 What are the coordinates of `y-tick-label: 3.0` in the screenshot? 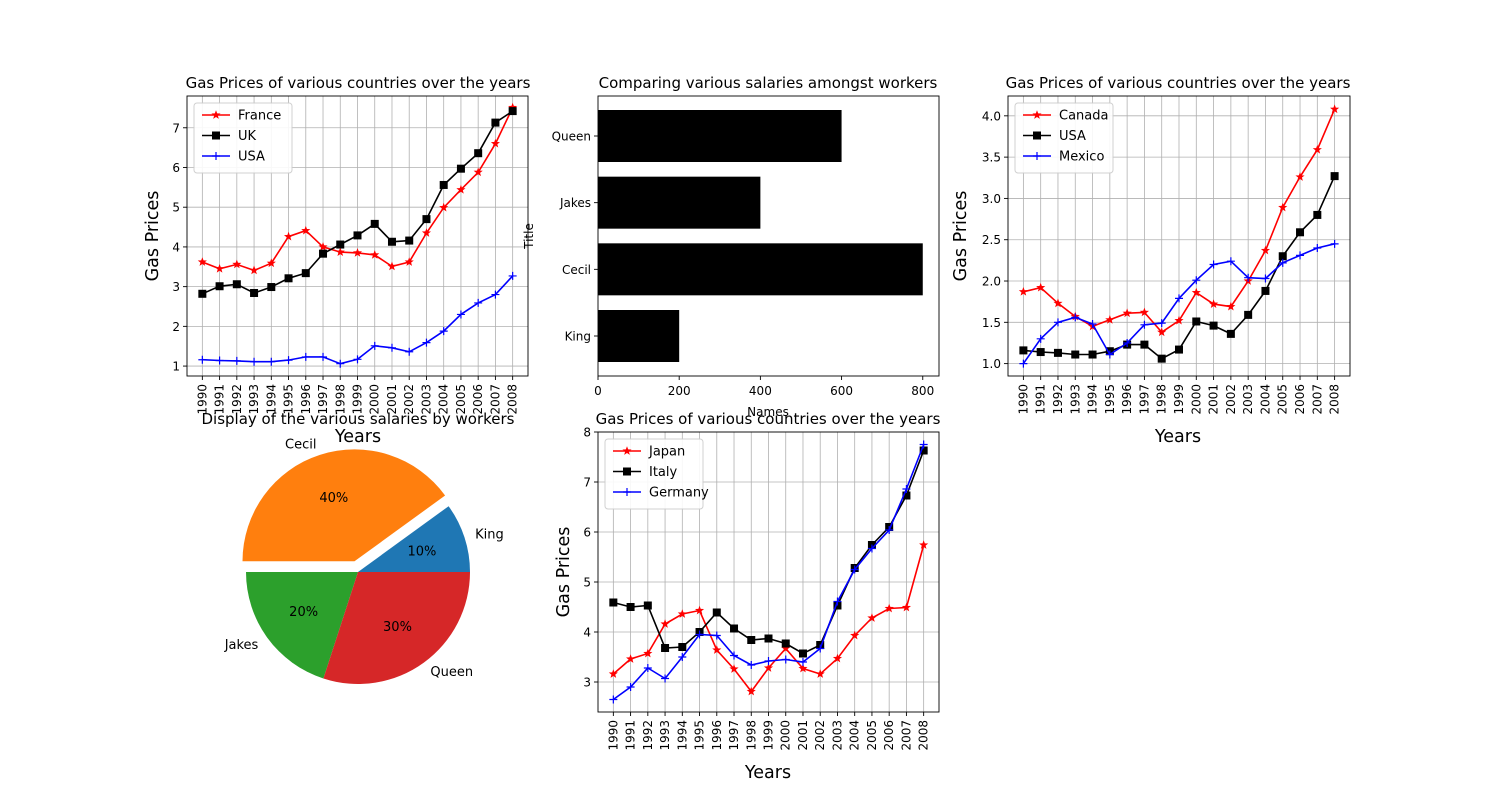 It's located at (991, 199).